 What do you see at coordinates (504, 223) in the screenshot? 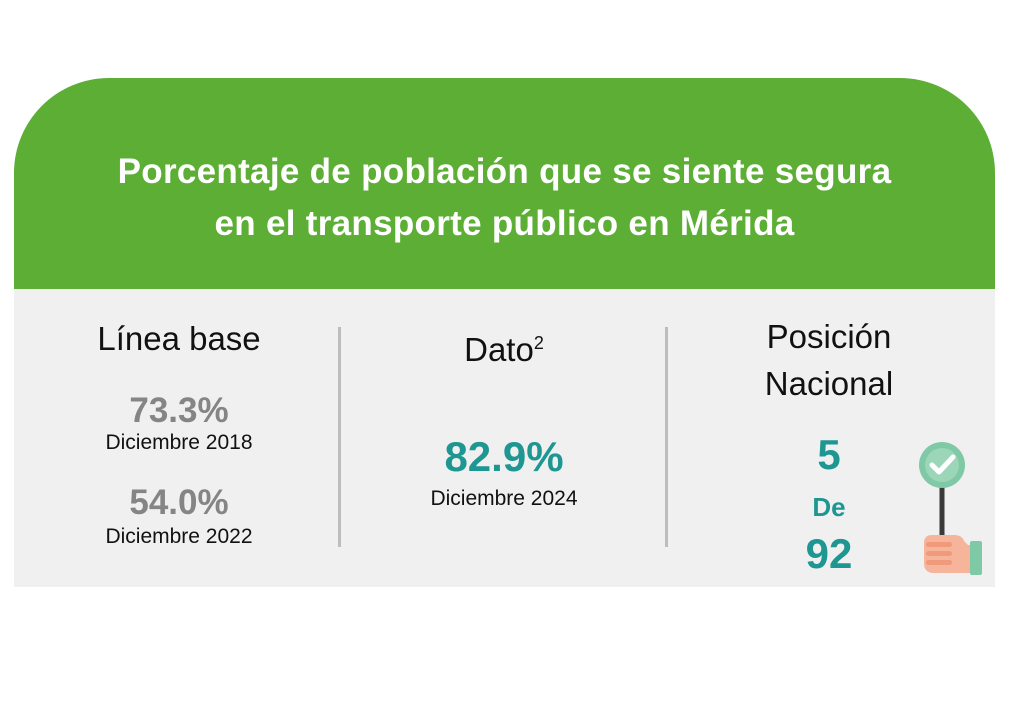
I see `title-line-2: en el transporte público en Mérida` at bounding box center [504, 223].